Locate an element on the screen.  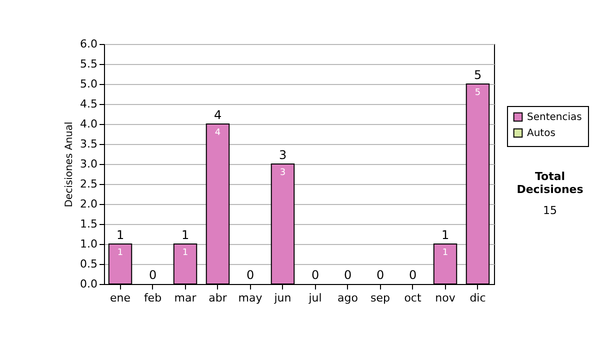
y-tick-label: 4.5 is located at coordinates (89, 104).